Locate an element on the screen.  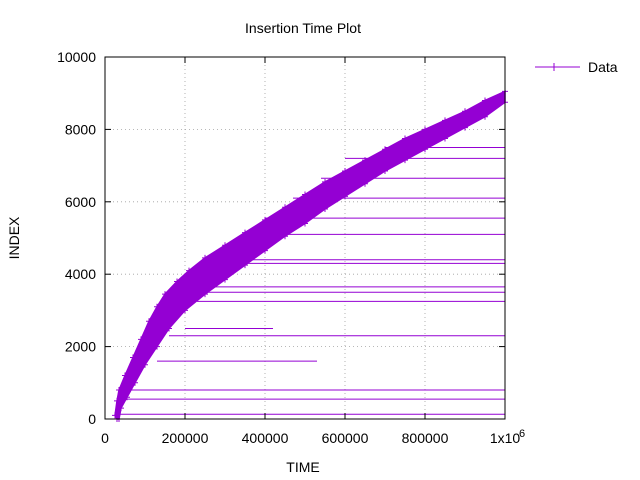
legend-marker is located at coordinates (554, 67).